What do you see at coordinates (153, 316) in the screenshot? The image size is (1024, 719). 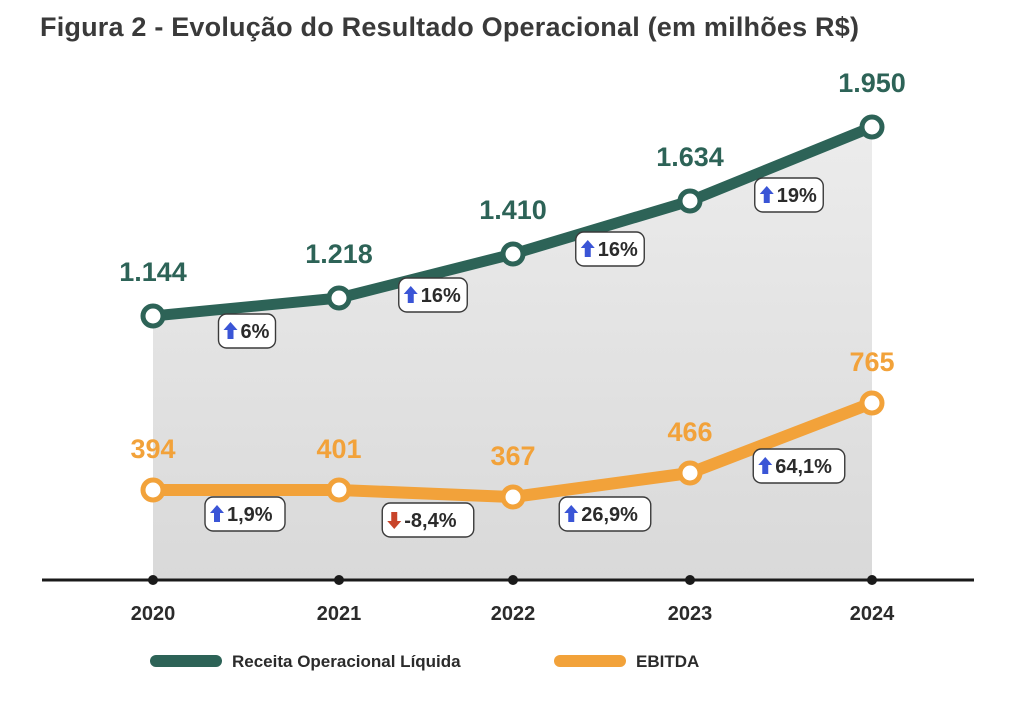 I see `receita-point-2020` at bounding box center [153, 316].